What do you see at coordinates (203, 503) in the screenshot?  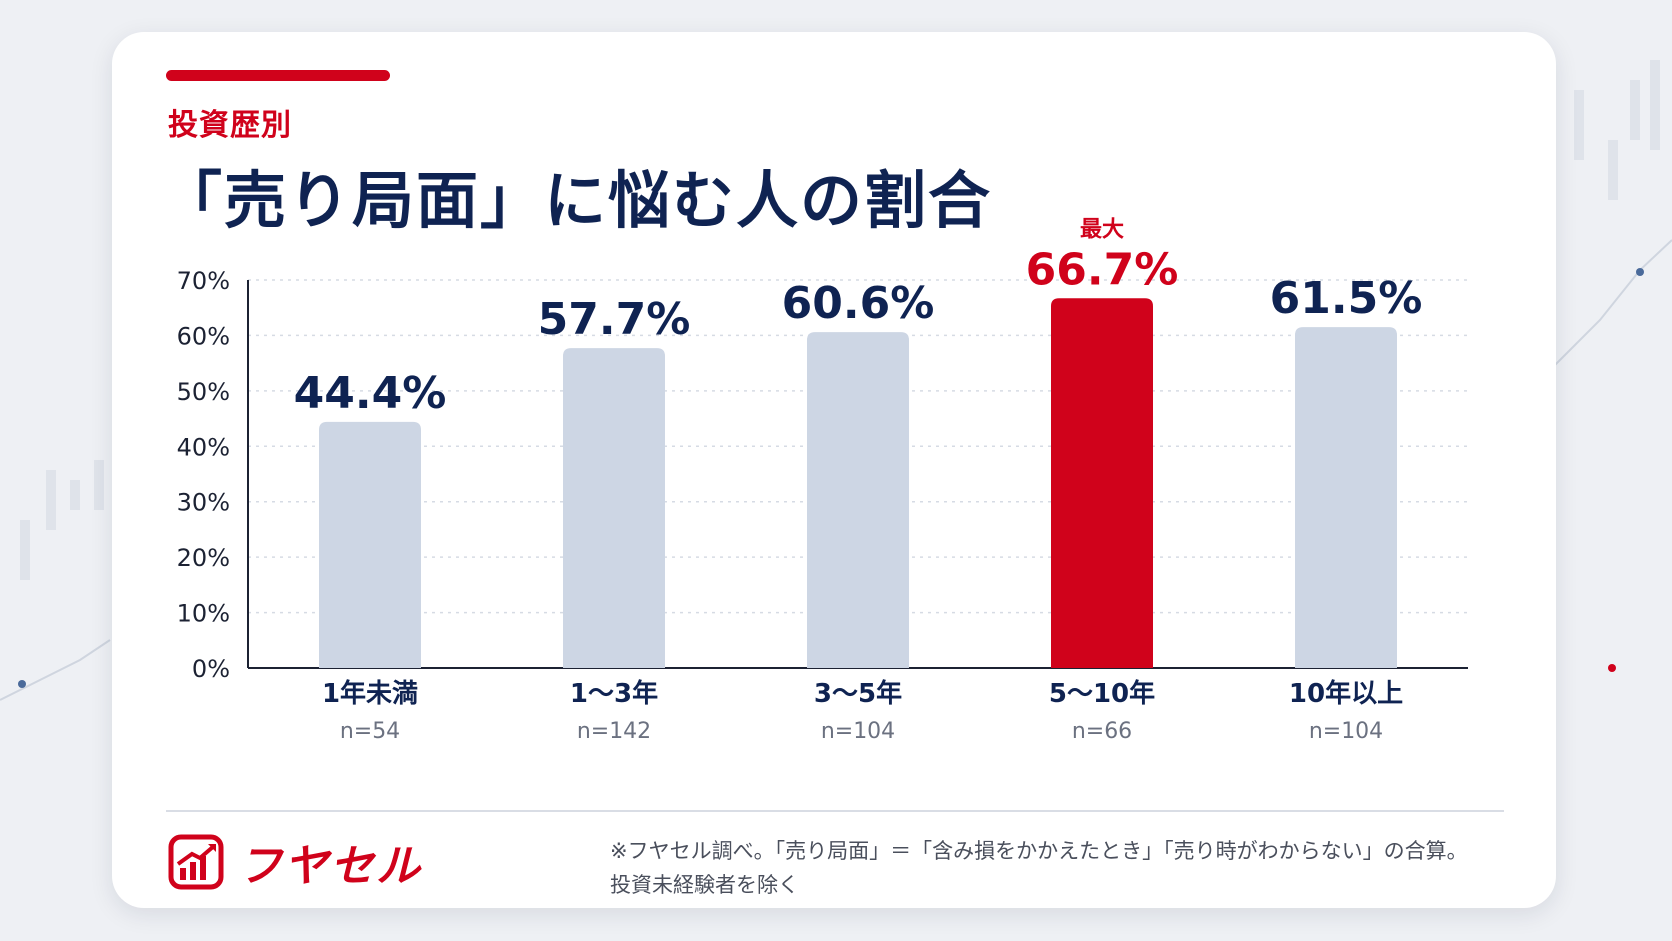 I see `y-tick-label: 30%` at bounding box center [203, 503].